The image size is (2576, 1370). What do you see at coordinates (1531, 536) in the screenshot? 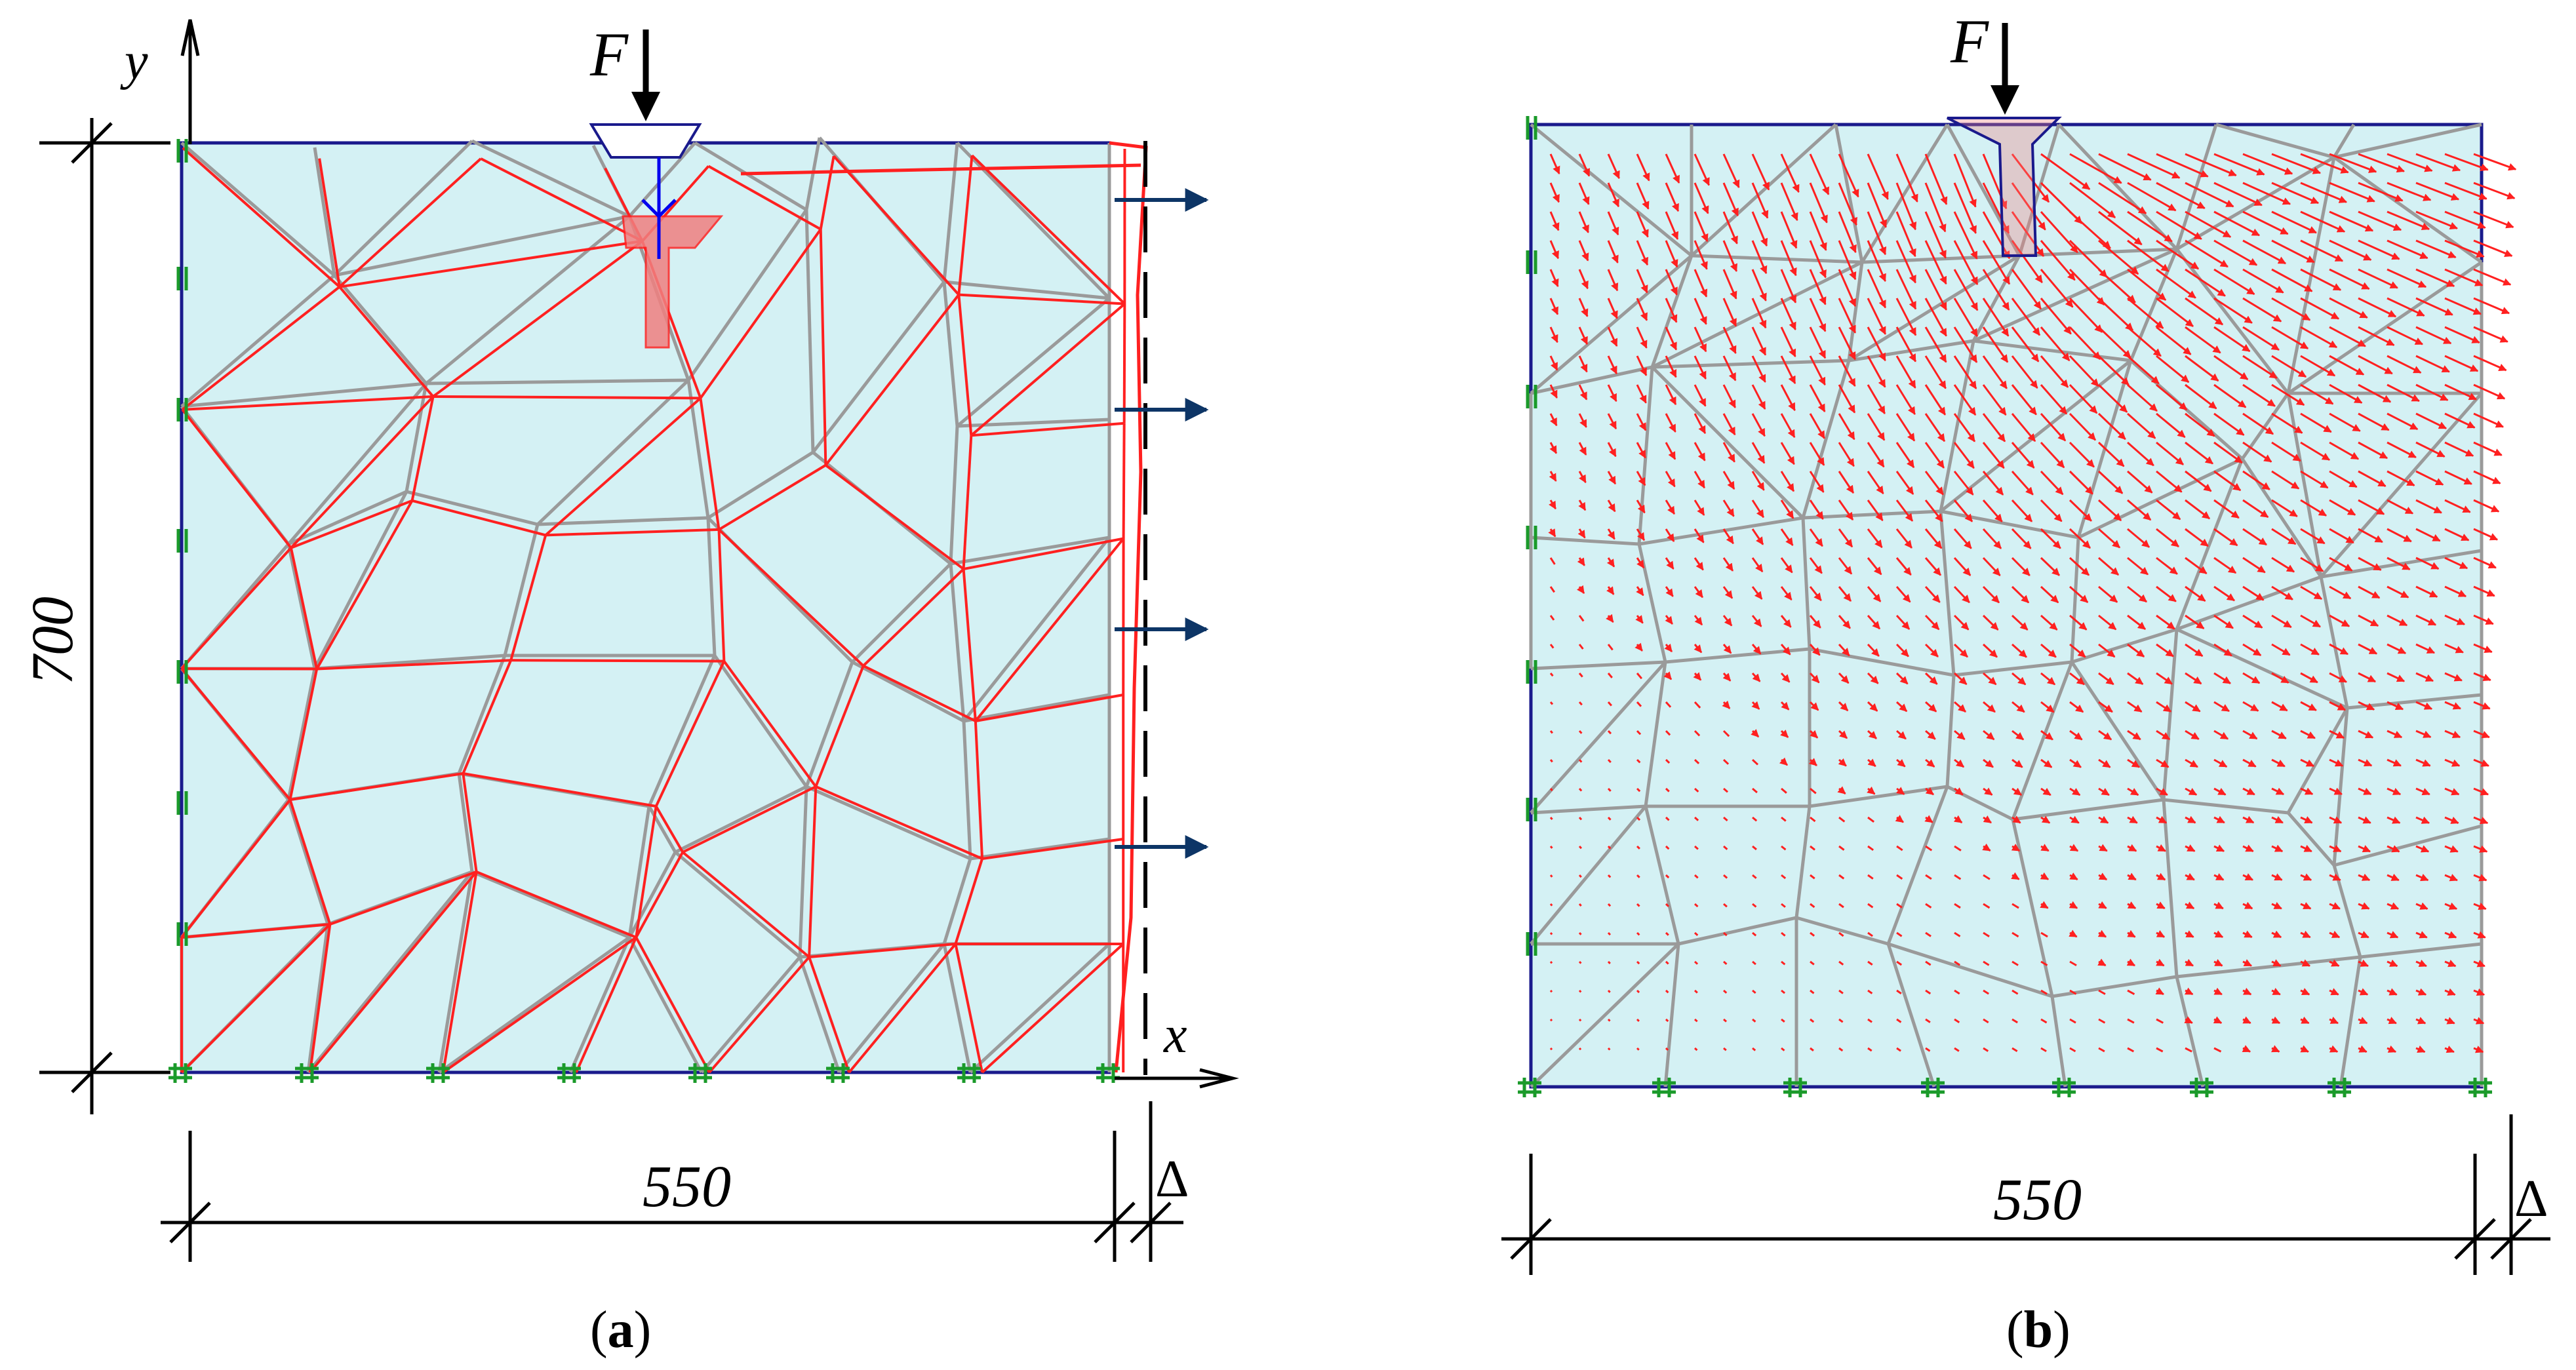
I see `supports-left-b` at bounding box center [1531, 536].